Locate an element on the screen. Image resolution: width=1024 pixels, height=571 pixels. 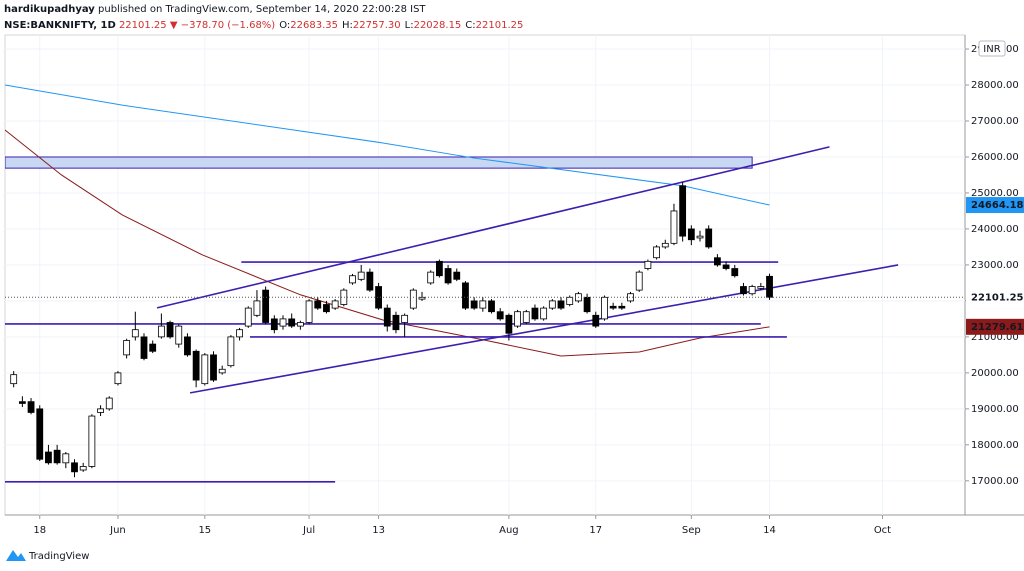
ohlc-value: 22757.30 is located at coordinates (377, 25).